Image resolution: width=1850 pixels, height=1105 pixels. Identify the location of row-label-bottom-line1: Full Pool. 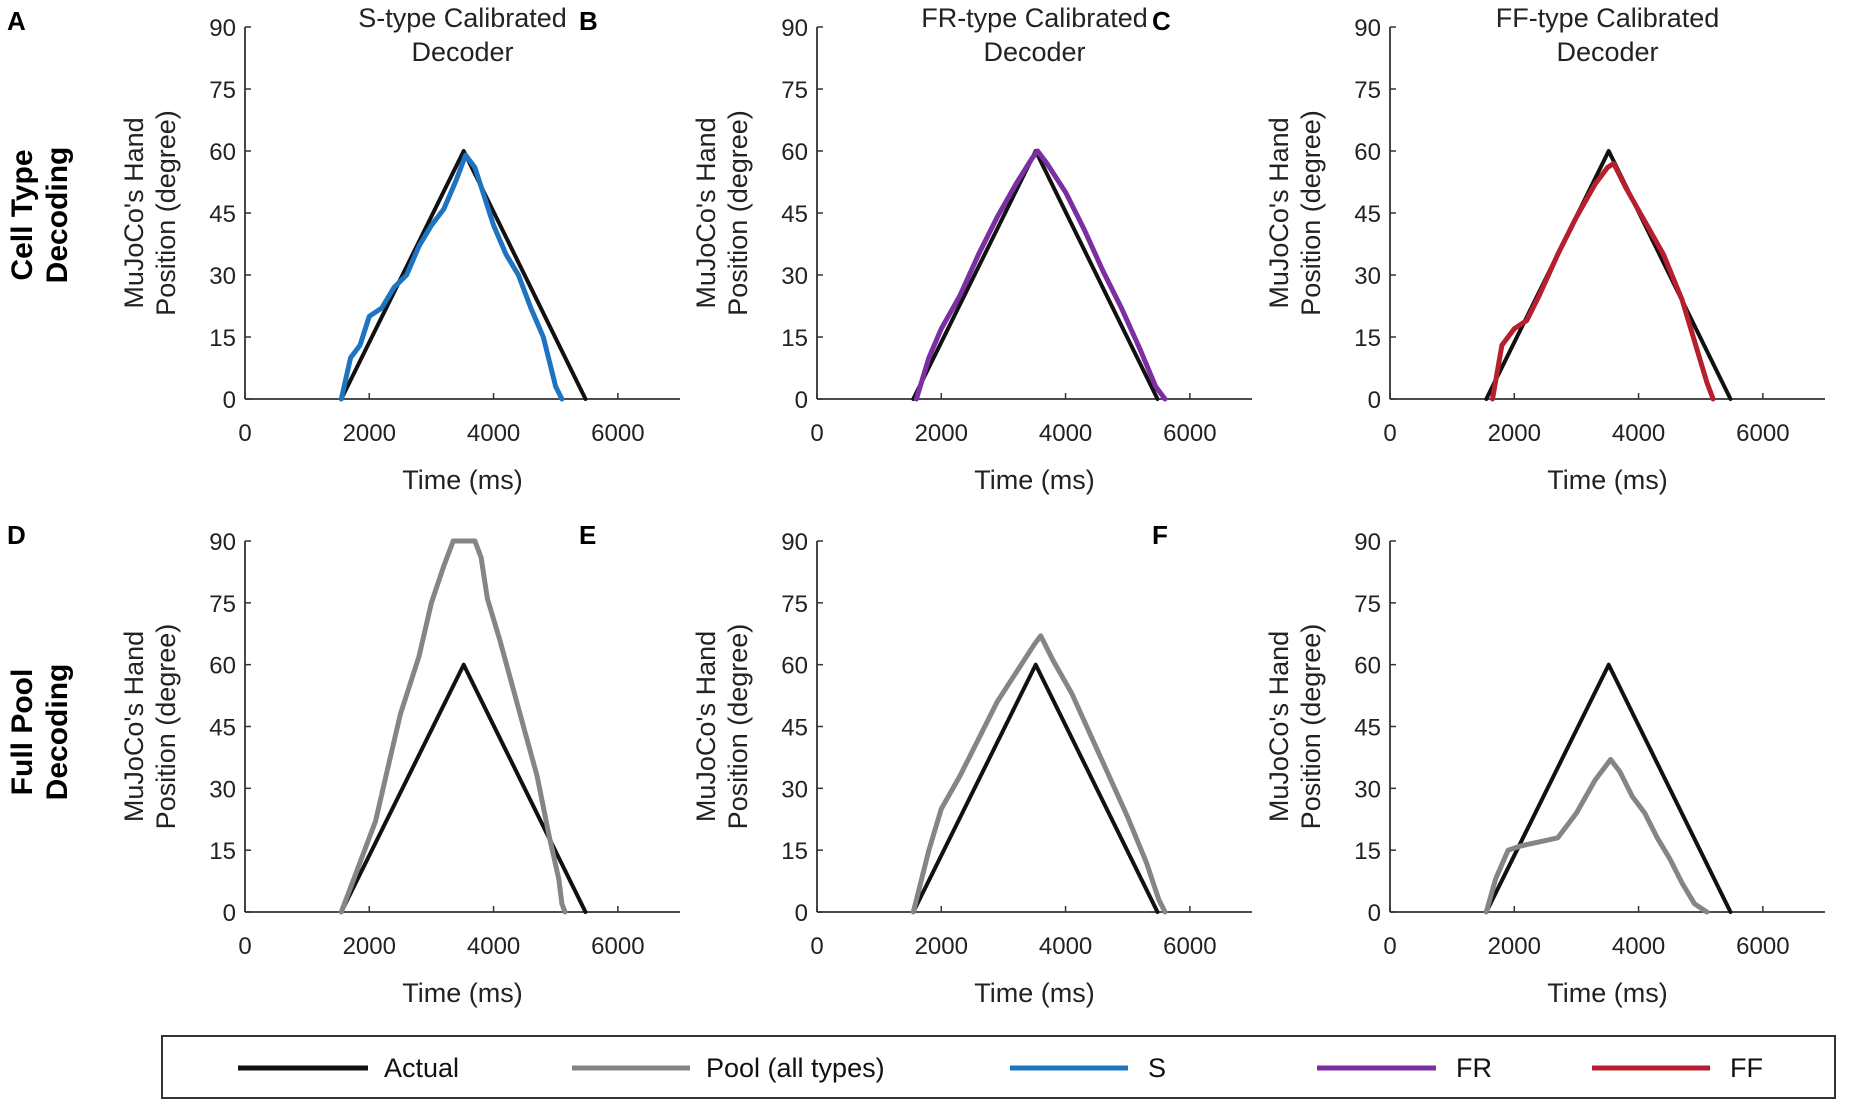
(22, 732).